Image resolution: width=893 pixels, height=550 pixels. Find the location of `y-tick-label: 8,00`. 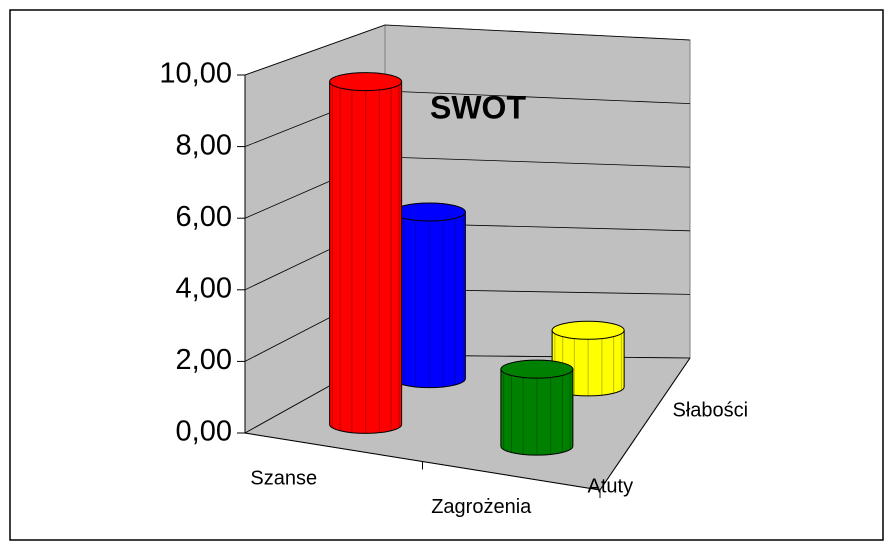

y-tick-label: 8,00 is located at coordinates (204, 145).